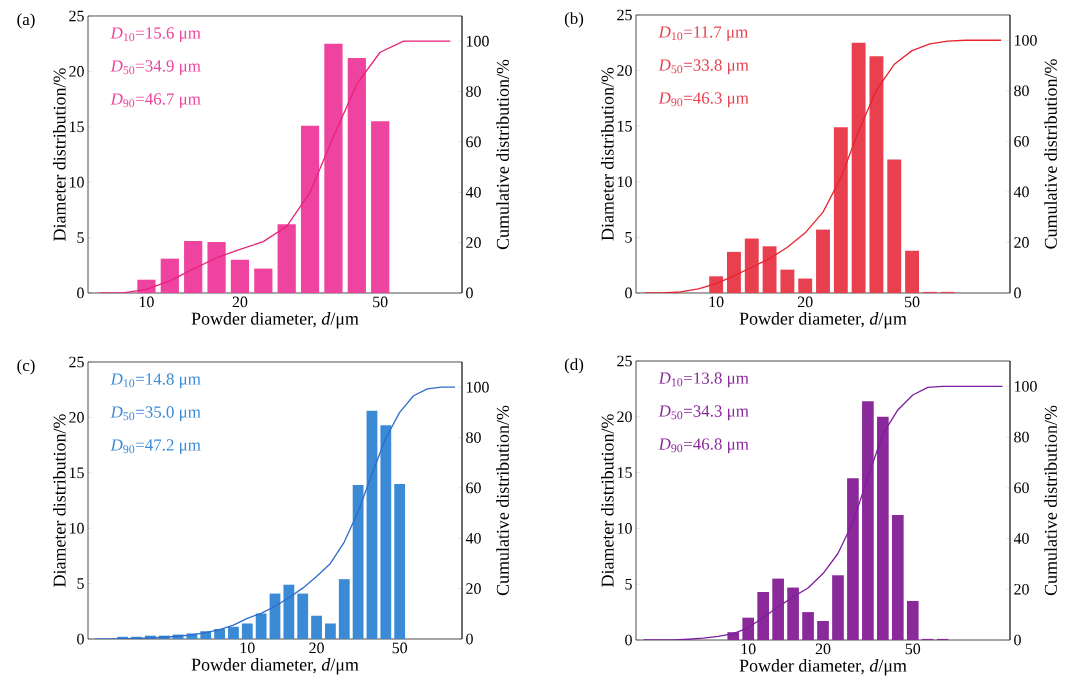 This screenshot has width=1074, height=690. What do you see at coordinates (703, 380) in the screenshot?
I see `annotation: D$_{10}$=13.8 μm` at bounding box center [703, 380].